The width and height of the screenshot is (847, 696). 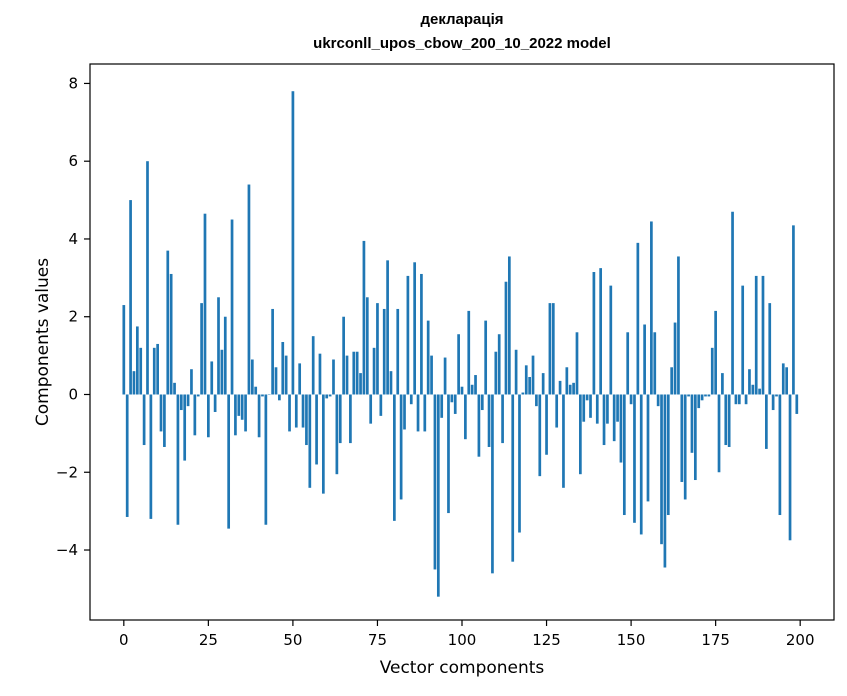 I want to click on x-tick-label: 50, so click(x=292, y=640).